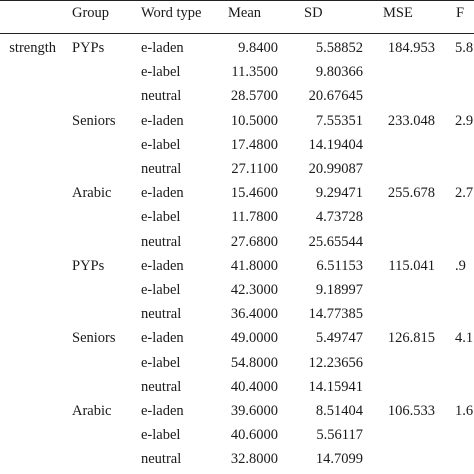 Image resolution: width=474 pixels, height=474 pixels. I want to click on cell-f: 2.7, so click(464, 193).